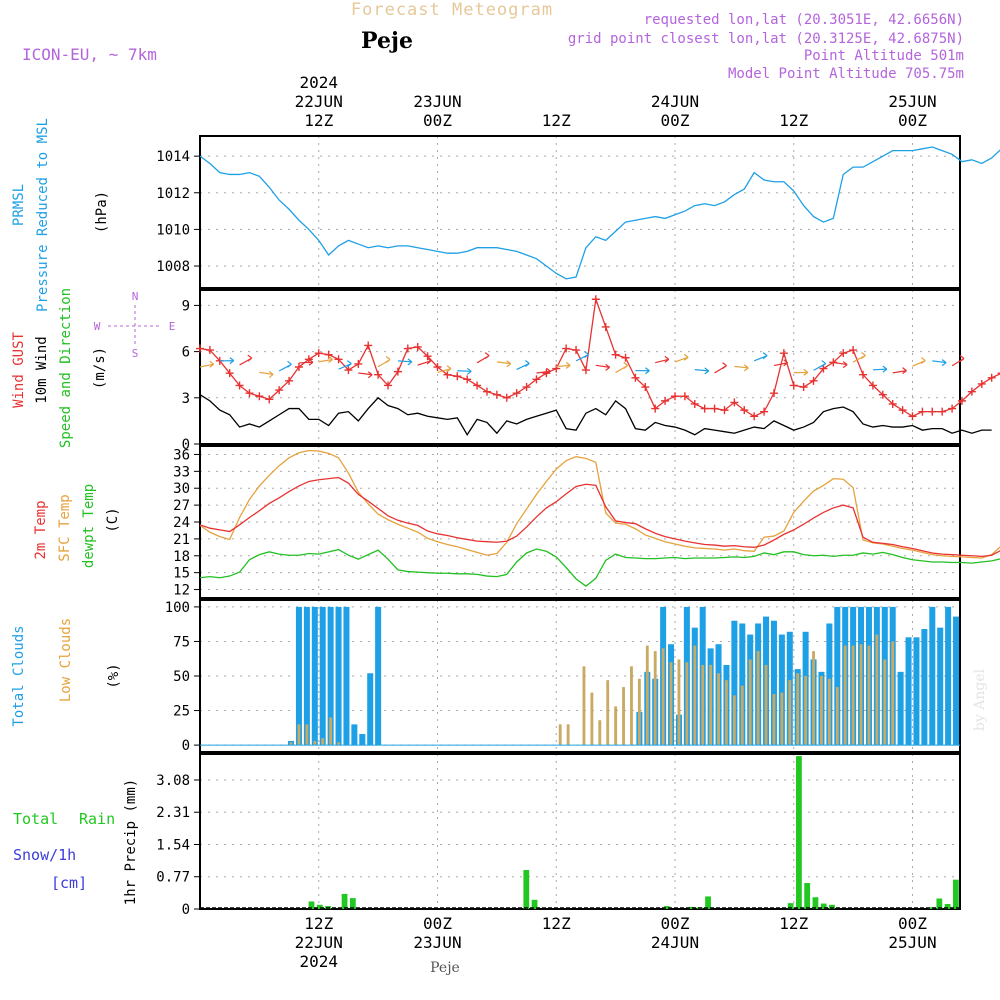  Describe the element at coordinates (41, 529) in the screenshot. I see `temp2m-label: 2m Temp` at that location.